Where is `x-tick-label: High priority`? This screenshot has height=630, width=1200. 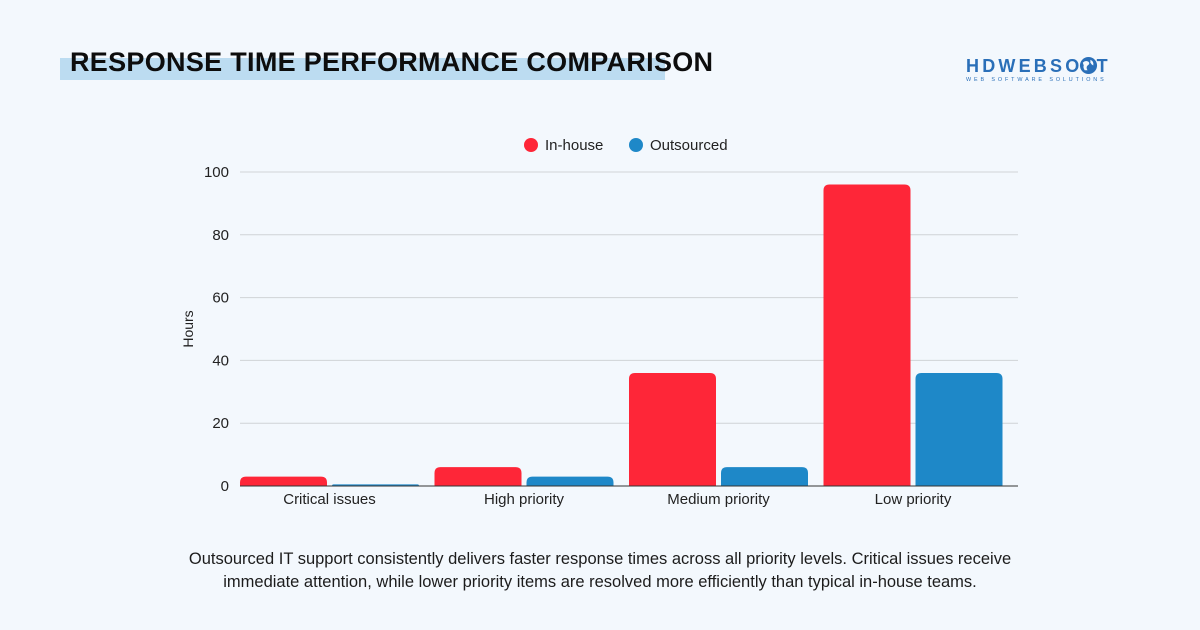 x-tick-label: High priority is located at coordinates (524, 499).